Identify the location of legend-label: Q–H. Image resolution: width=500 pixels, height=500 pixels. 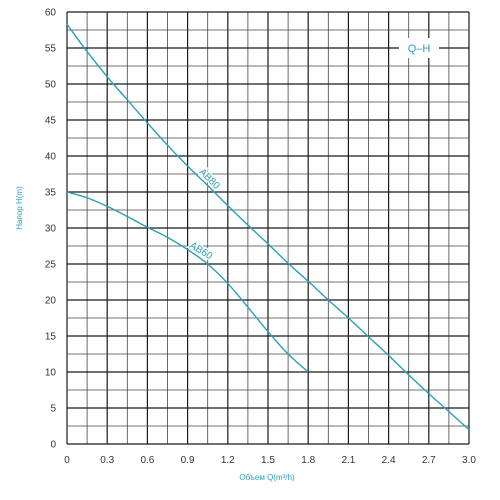
(419, 49).